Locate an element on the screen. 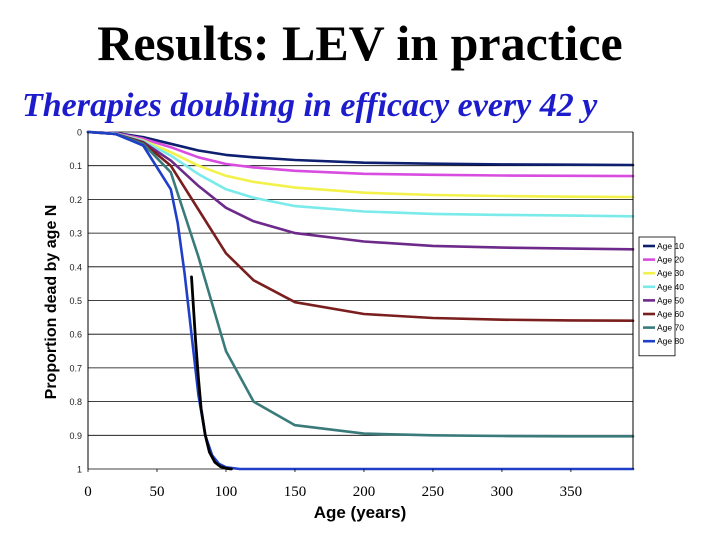 Image resolution: width=720 pixels, height=540 pixels. x-tick-label: 200 is located at coordinates (364, 492).